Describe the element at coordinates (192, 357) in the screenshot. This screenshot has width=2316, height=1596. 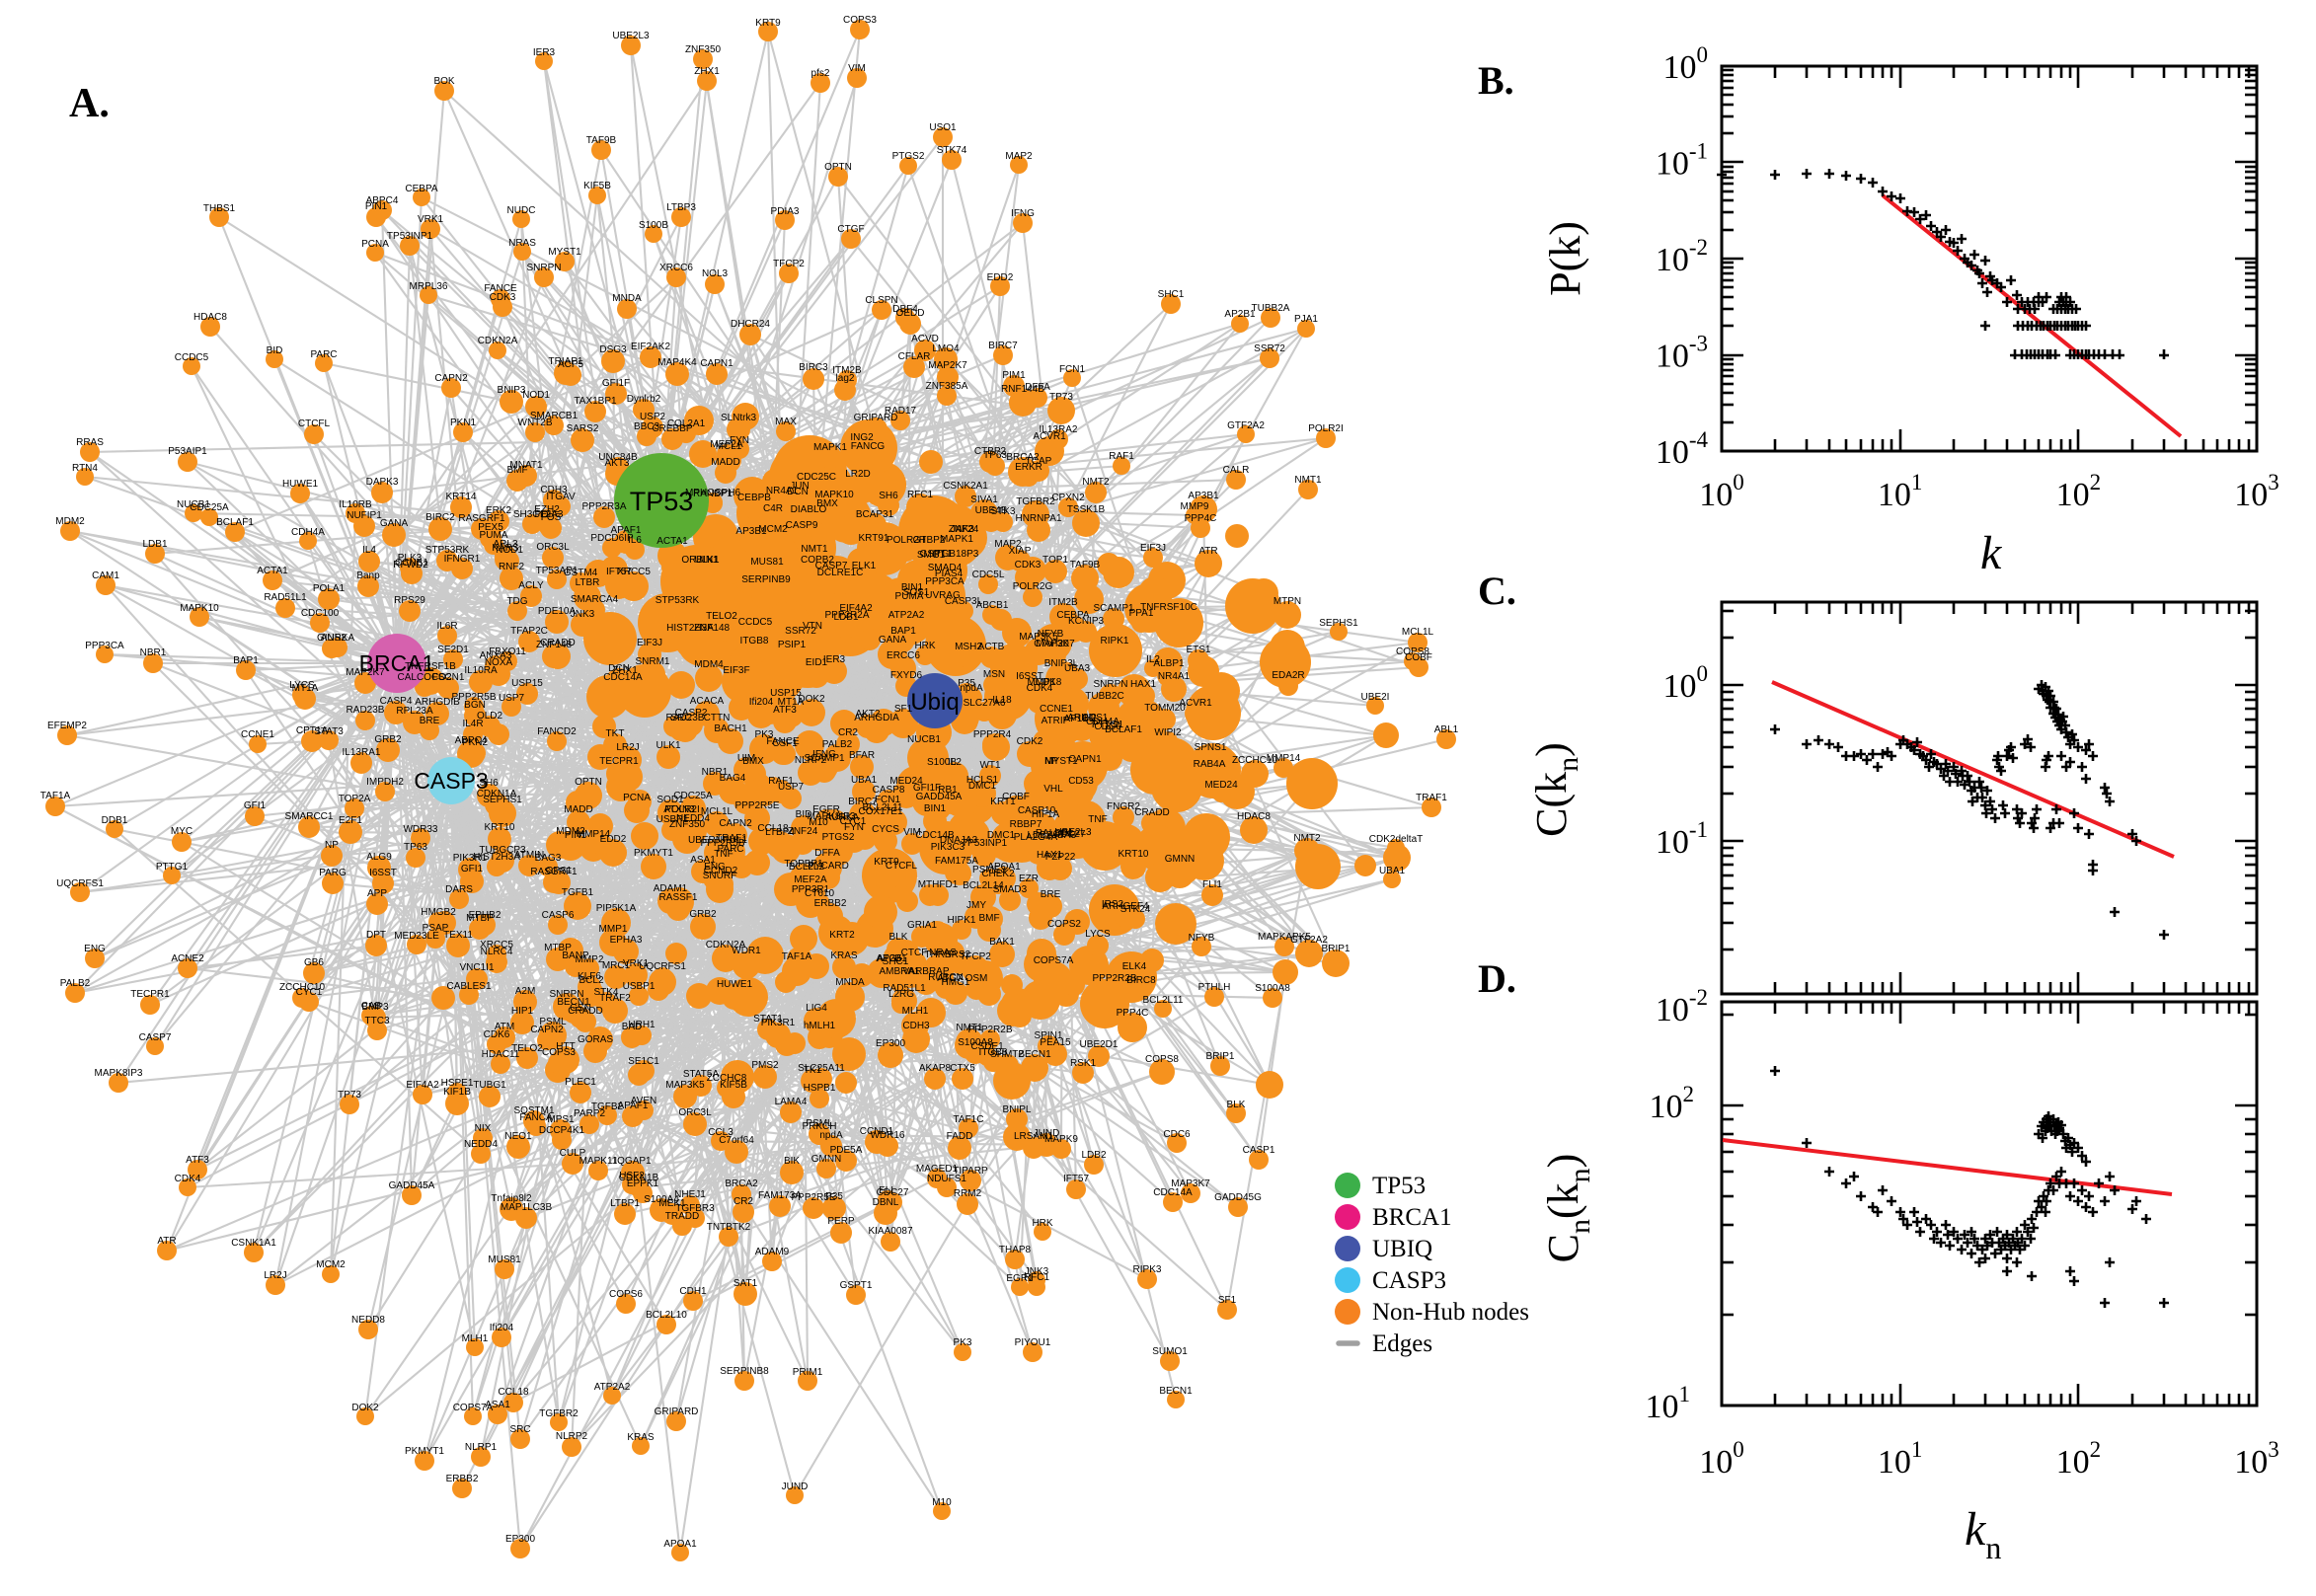
I see `svg-text: CCDC5` at that location.